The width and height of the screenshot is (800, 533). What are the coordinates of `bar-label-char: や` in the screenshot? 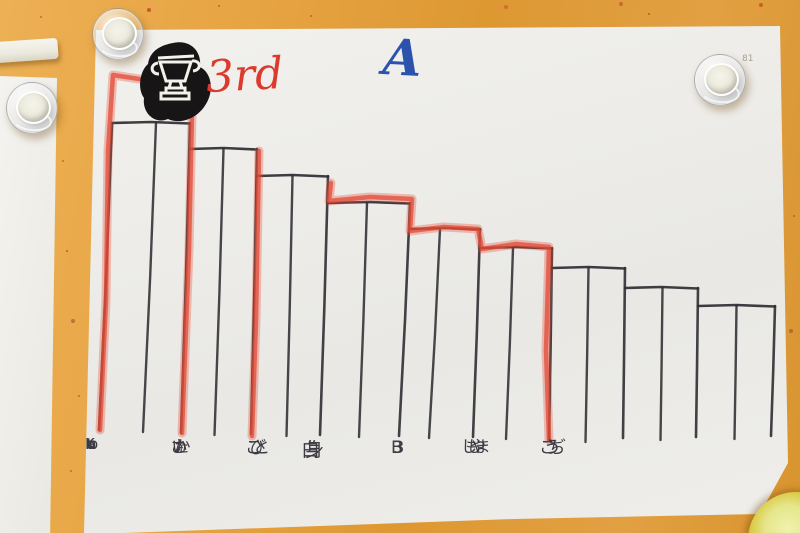 It's located at (478, 446).